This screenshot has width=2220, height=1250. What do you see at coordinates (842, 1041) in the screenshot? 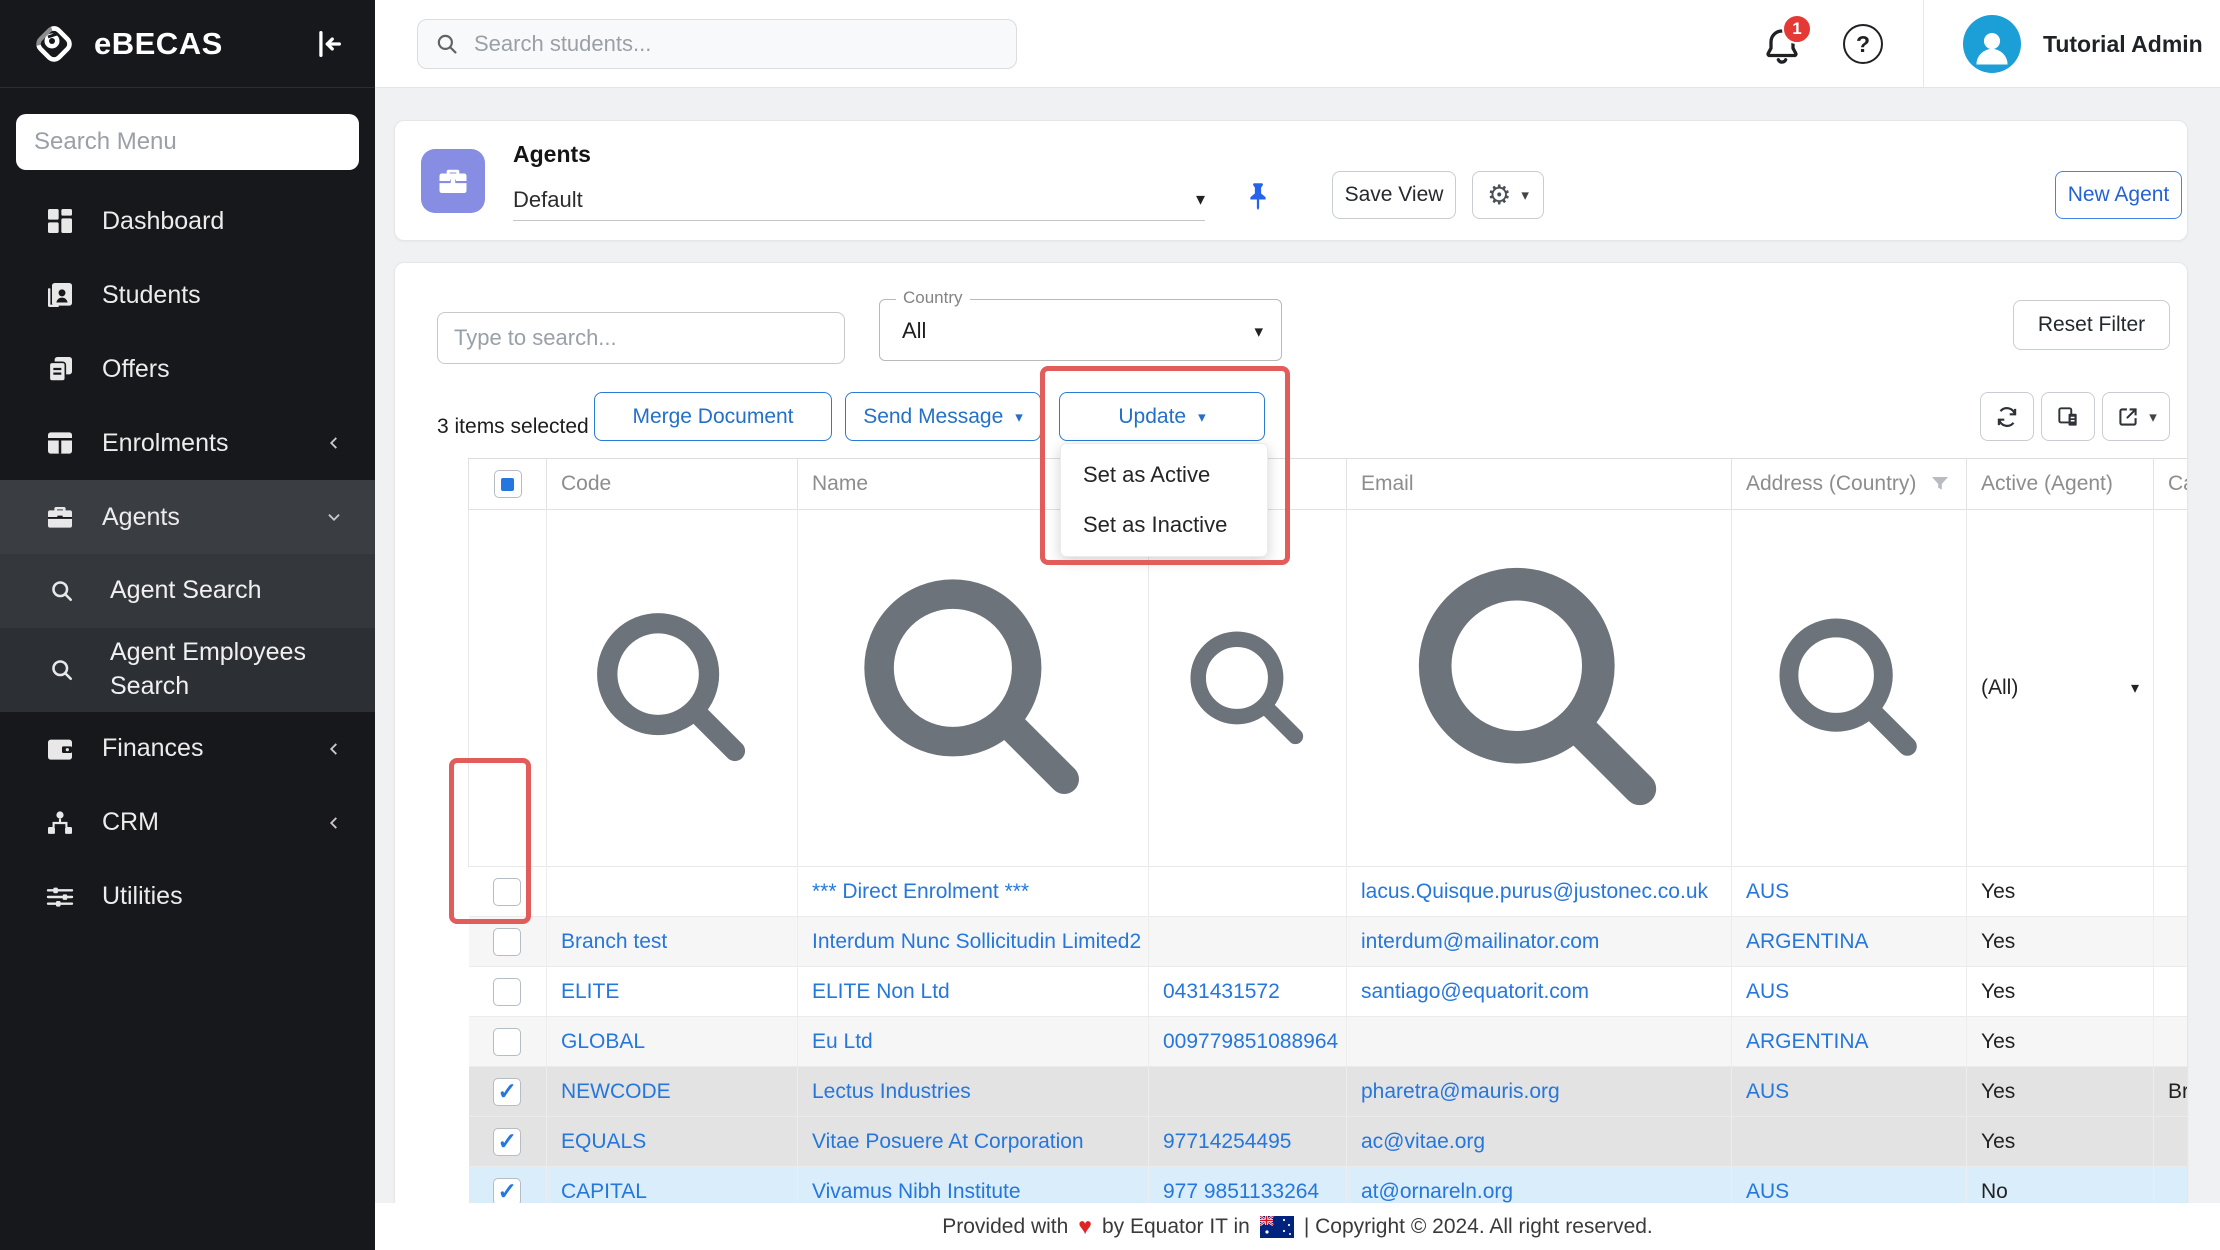
I see `name-link: Eu Ltd` at bounding box center [842, 1041].